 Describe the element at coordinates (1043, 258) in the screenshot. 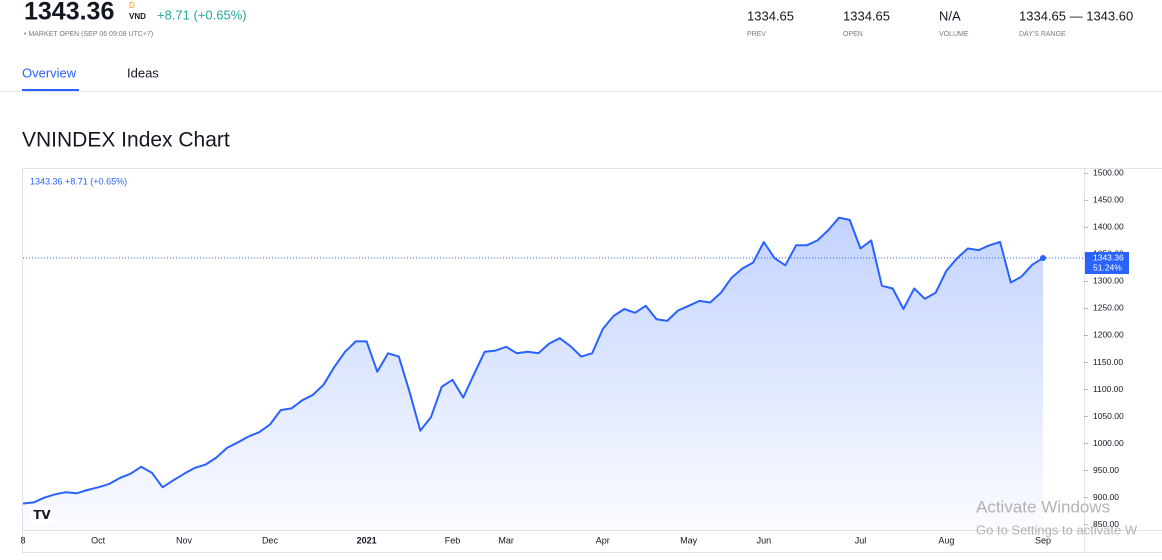

I see `last-point` at that location.